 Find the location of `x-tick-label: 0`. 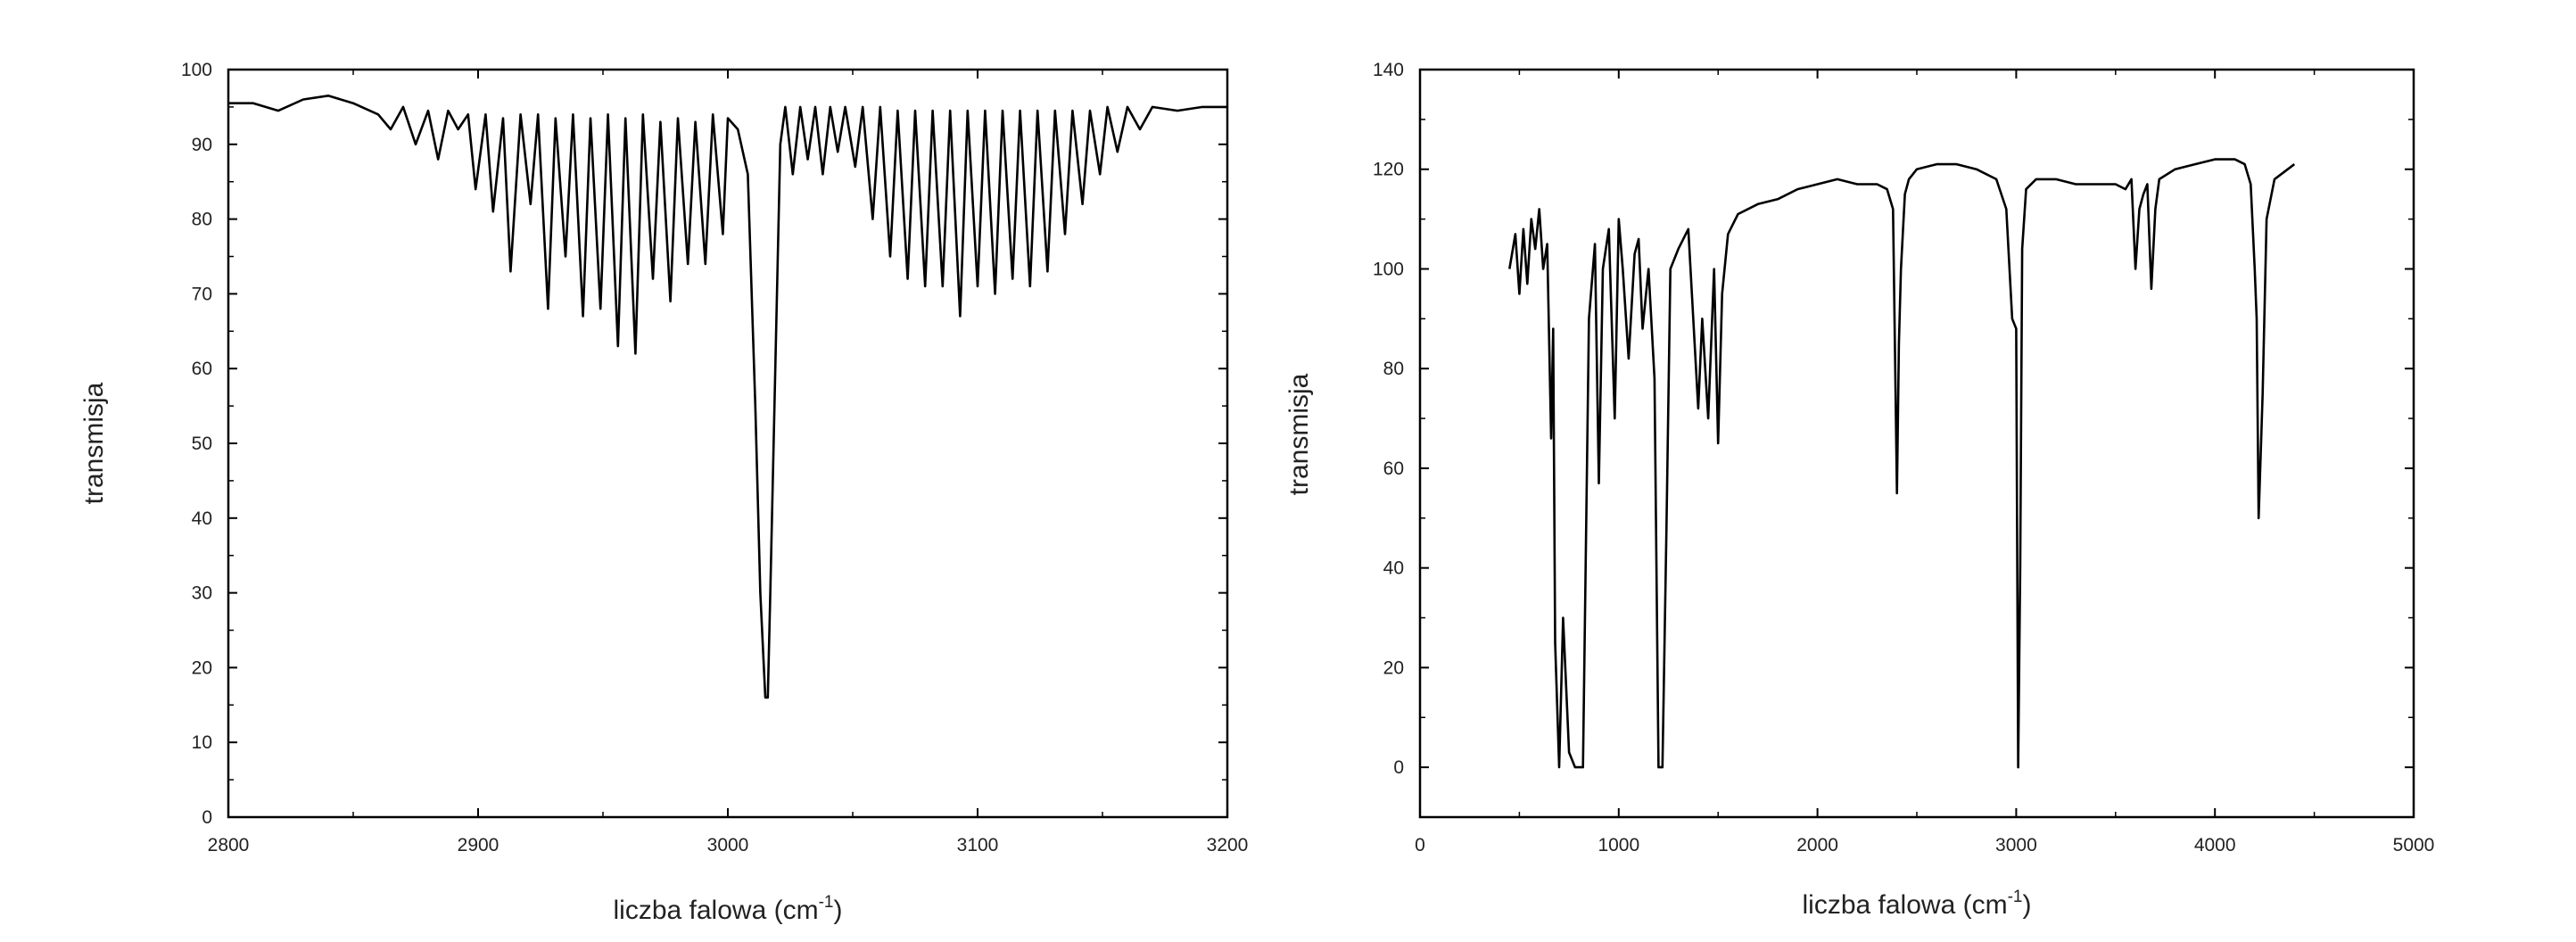

x-tick-label: 0 is located at coordinates (1420, 845).